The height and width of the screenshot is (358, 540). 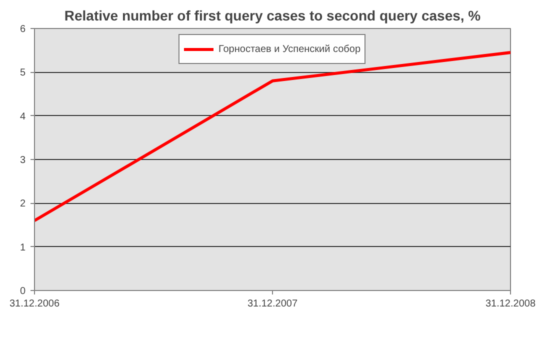 I want to click on y-tick-label: 4, so click(x=23, y=116).